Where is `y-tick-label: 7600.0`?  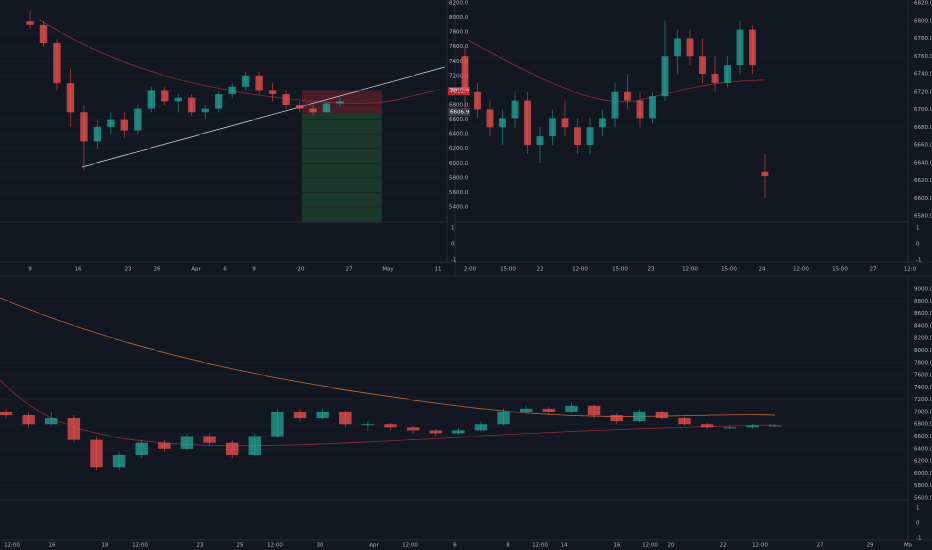 y-tick-label: 7600.0 is located at coordinates (459, 47).